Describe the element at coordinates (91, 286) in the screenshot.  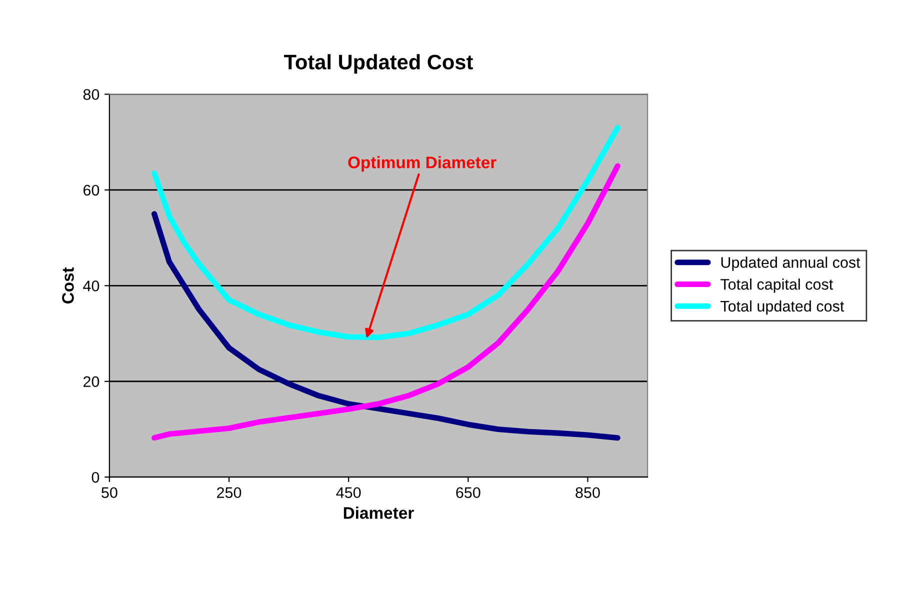
I see `y-tick-label: 40` at that location.